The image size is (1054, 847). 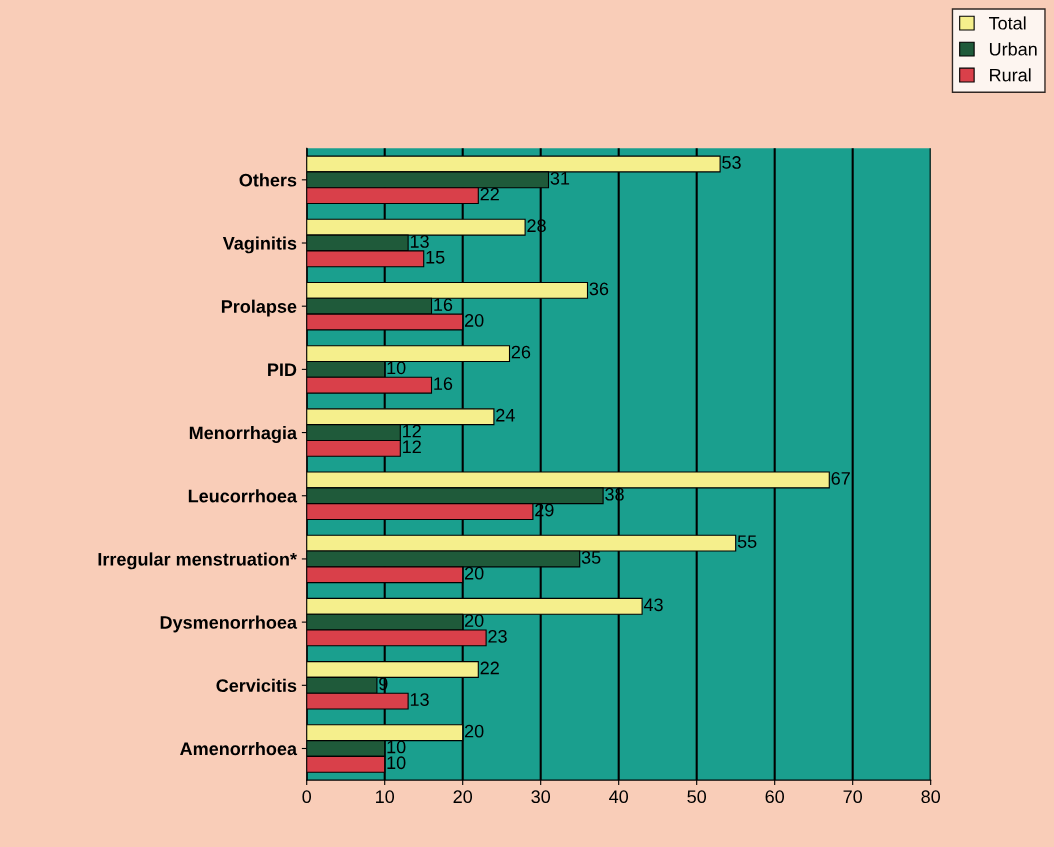 I want to click on y-tick-label: Menorrhagia, so click(x=243, y=434).